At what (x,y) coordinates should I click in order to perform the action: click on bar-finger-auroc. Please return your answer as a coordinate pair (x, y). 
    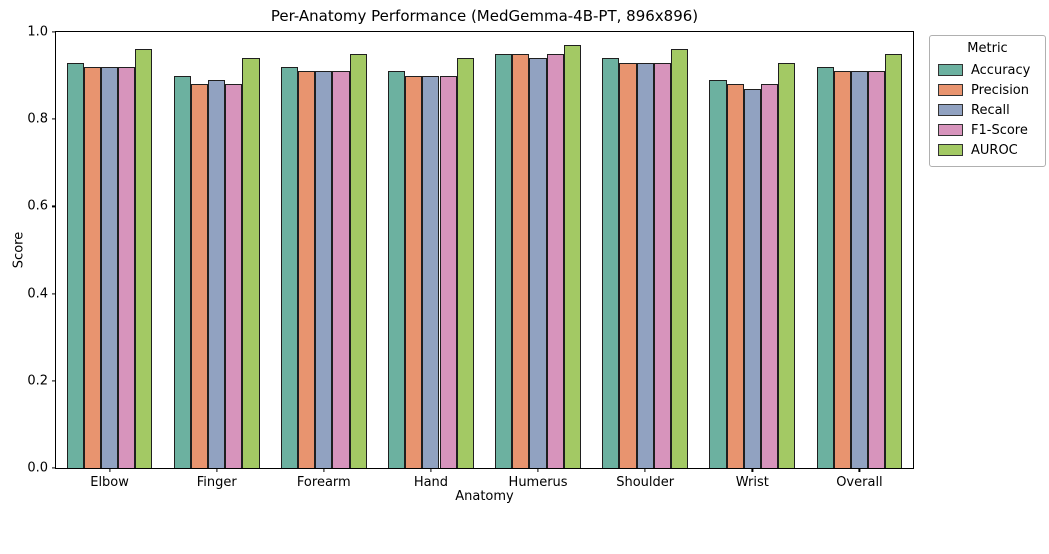
    Looking at the image, I should click on (251, 263).